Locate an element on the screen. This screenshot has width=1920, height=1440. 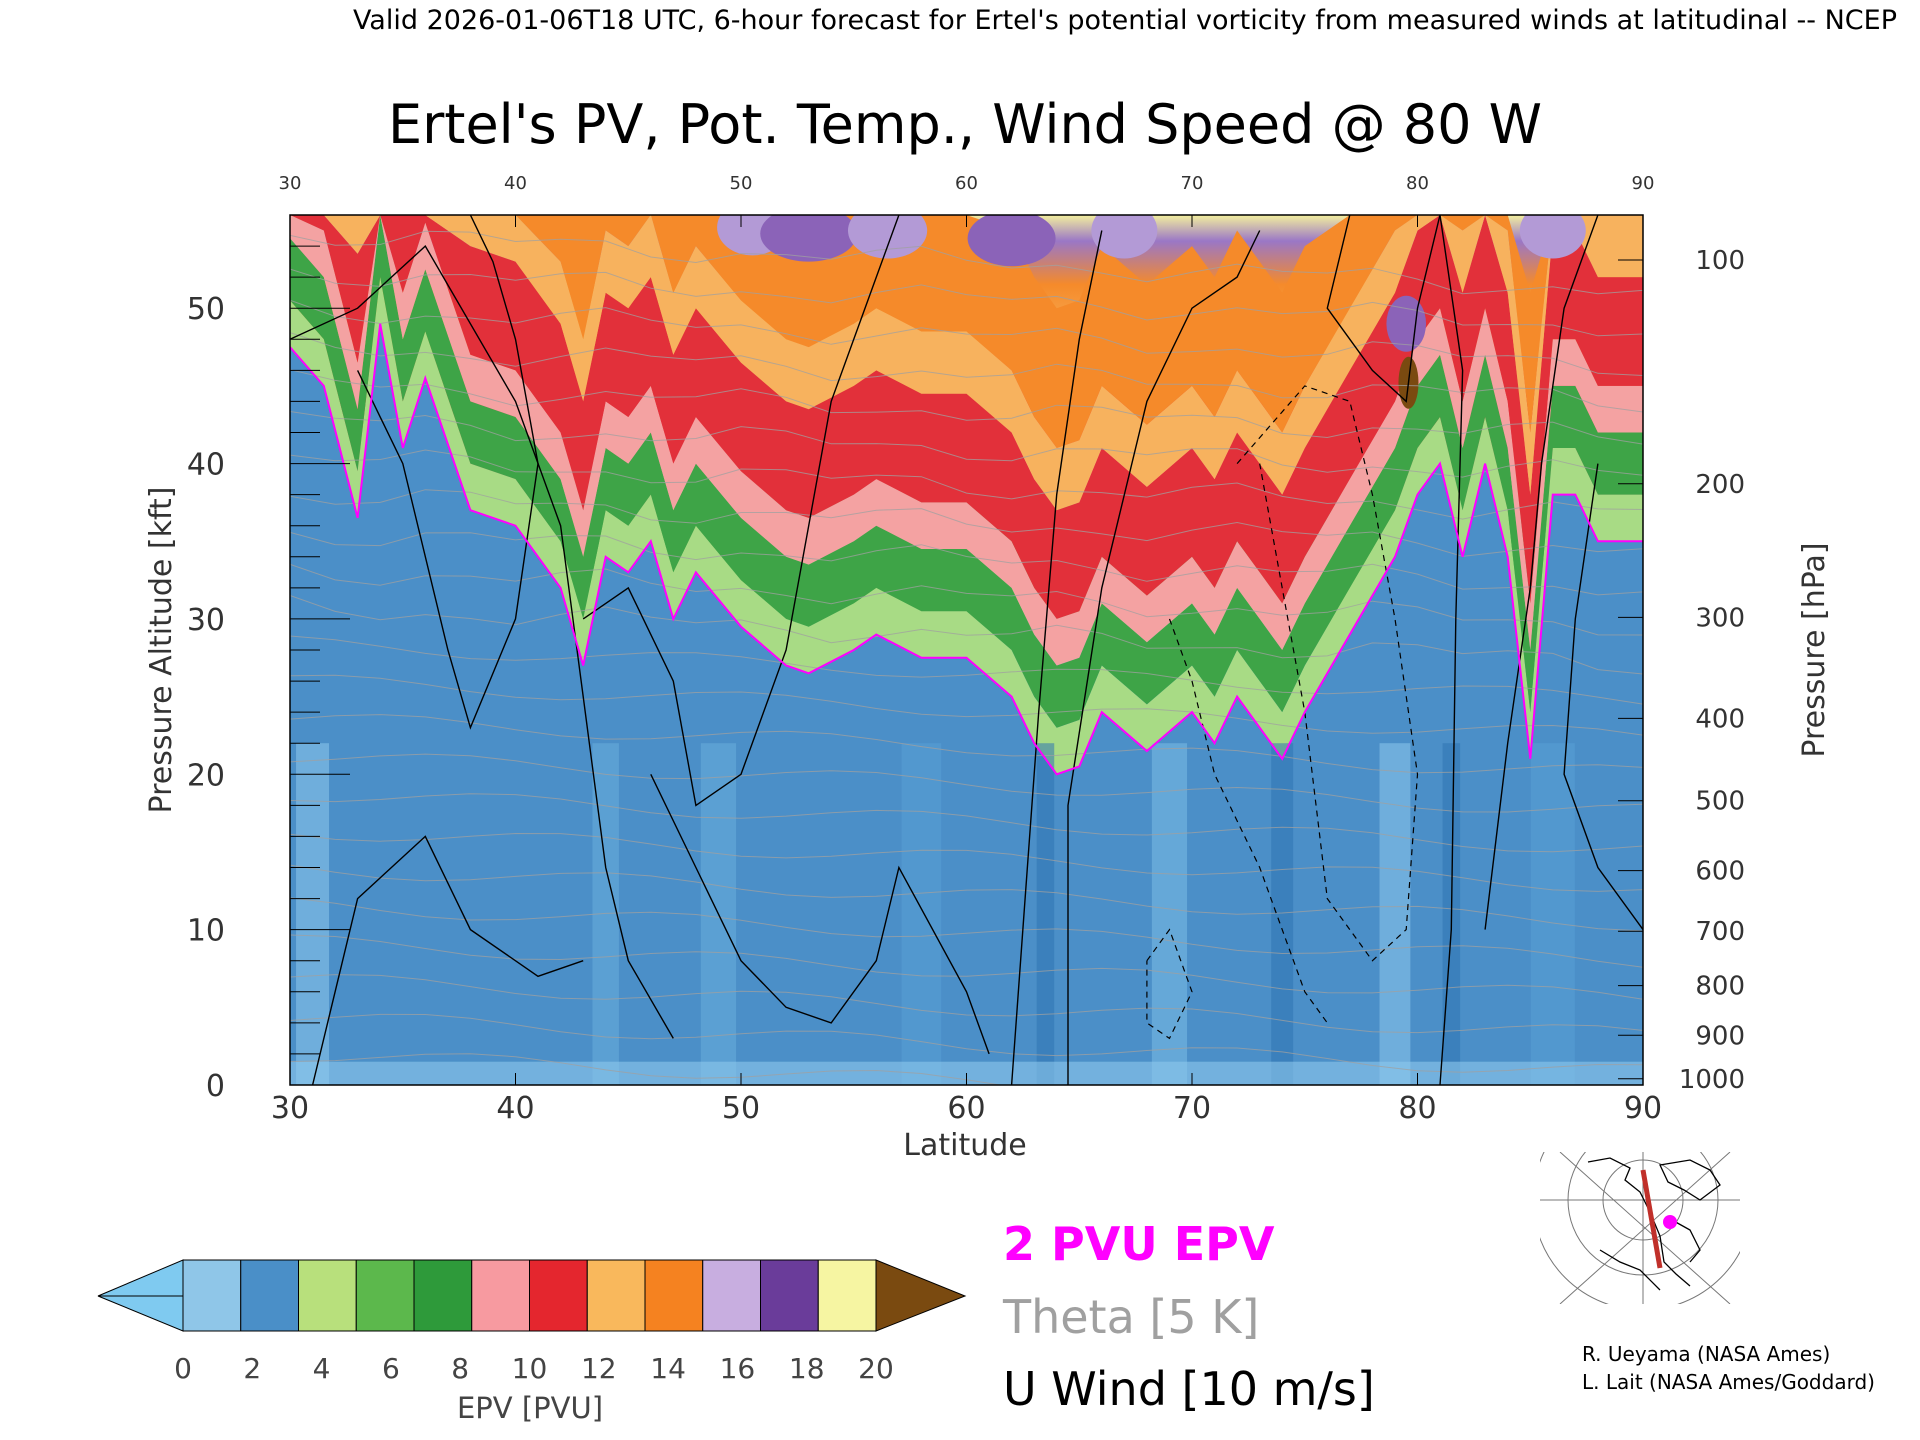
band-light-orange is located at coordinates (966, 363).